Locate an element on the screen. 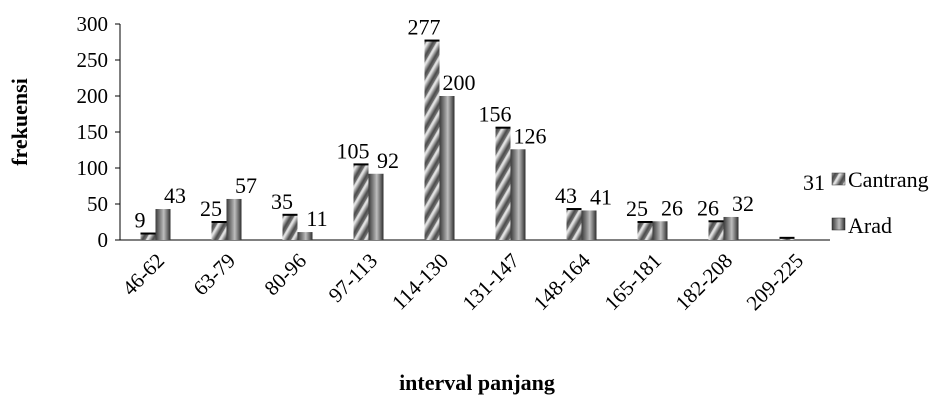 This screenshot has height=398, width=948. data-label-arad: 92 is located at coordinates (388, 160).